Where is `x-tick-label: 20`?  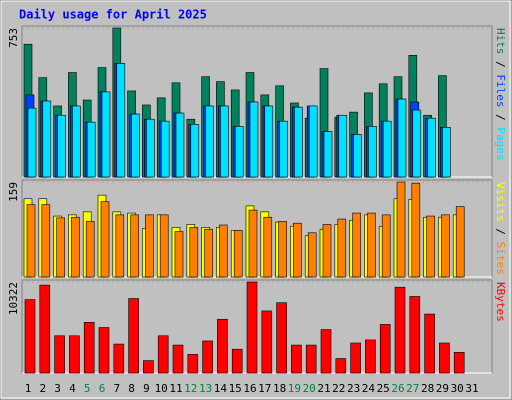 x-tick-label: 20 is located at coordinates (309, 388).